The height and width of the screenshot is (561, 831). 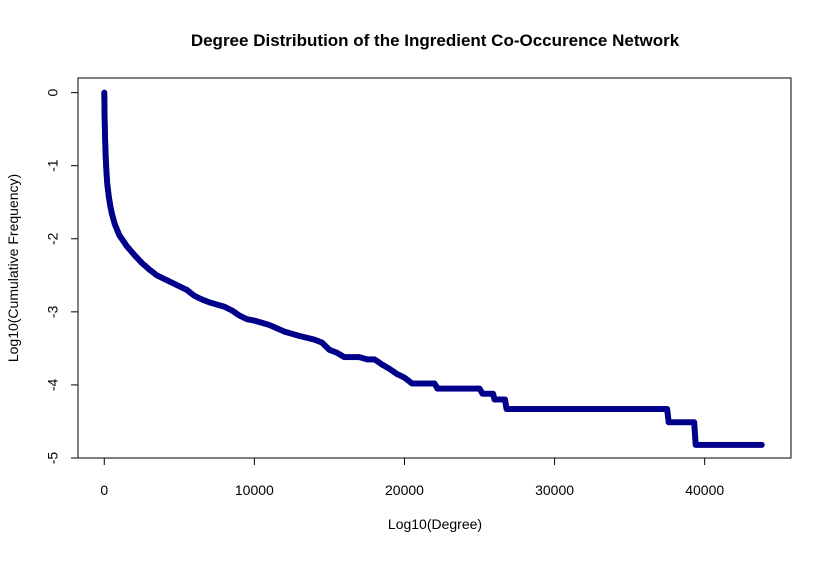 What do you see at coordinates (53, 238) in the screenshot?
I see `y-tick-label: -2` at bounding box center [53, 238].